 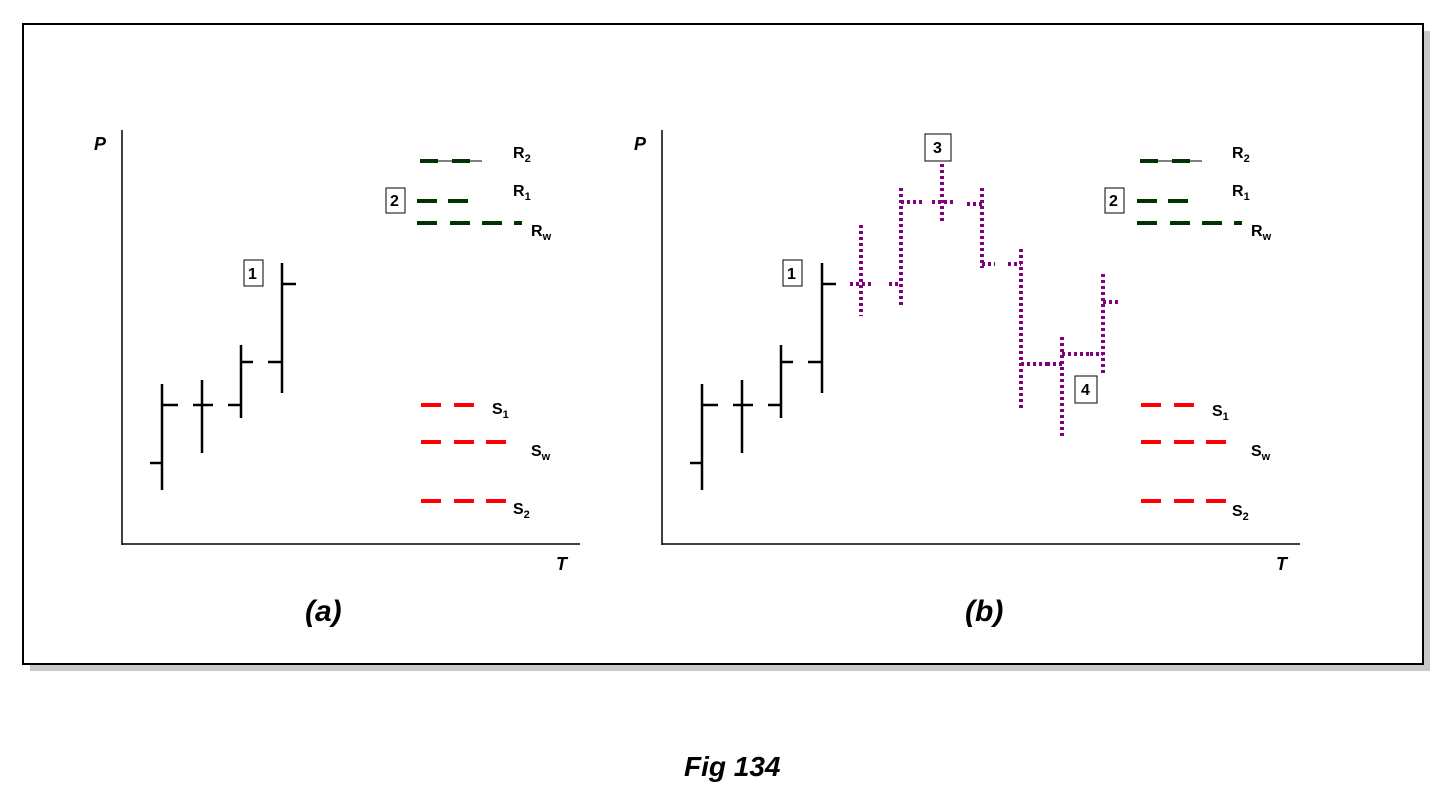 I want to click on figure-caption: Fig 134, so click(x=732, y=766).